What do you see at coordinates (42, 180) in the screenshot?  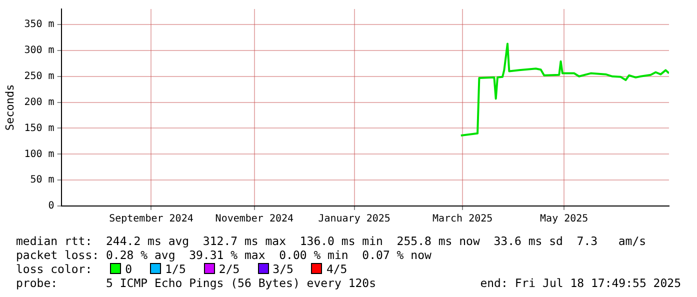 I see `y-tick-label: 50 m` at bounding box center [42, 180].